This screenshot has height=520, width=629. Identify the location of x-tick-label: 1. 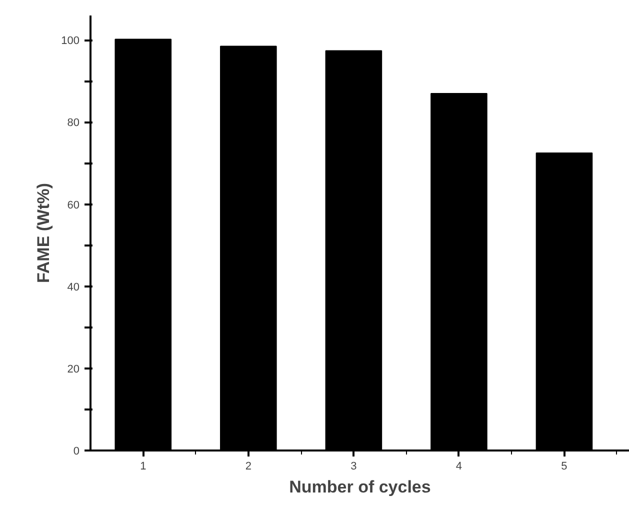
(143, 466).